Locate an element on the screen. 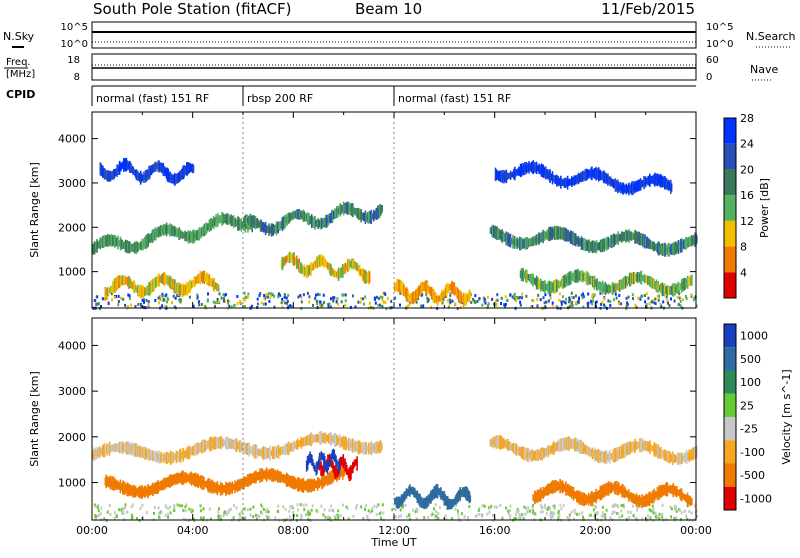 This screenshot has height=558, width=800. y-tick-label: 2000 is located at coordinates (72, 437).